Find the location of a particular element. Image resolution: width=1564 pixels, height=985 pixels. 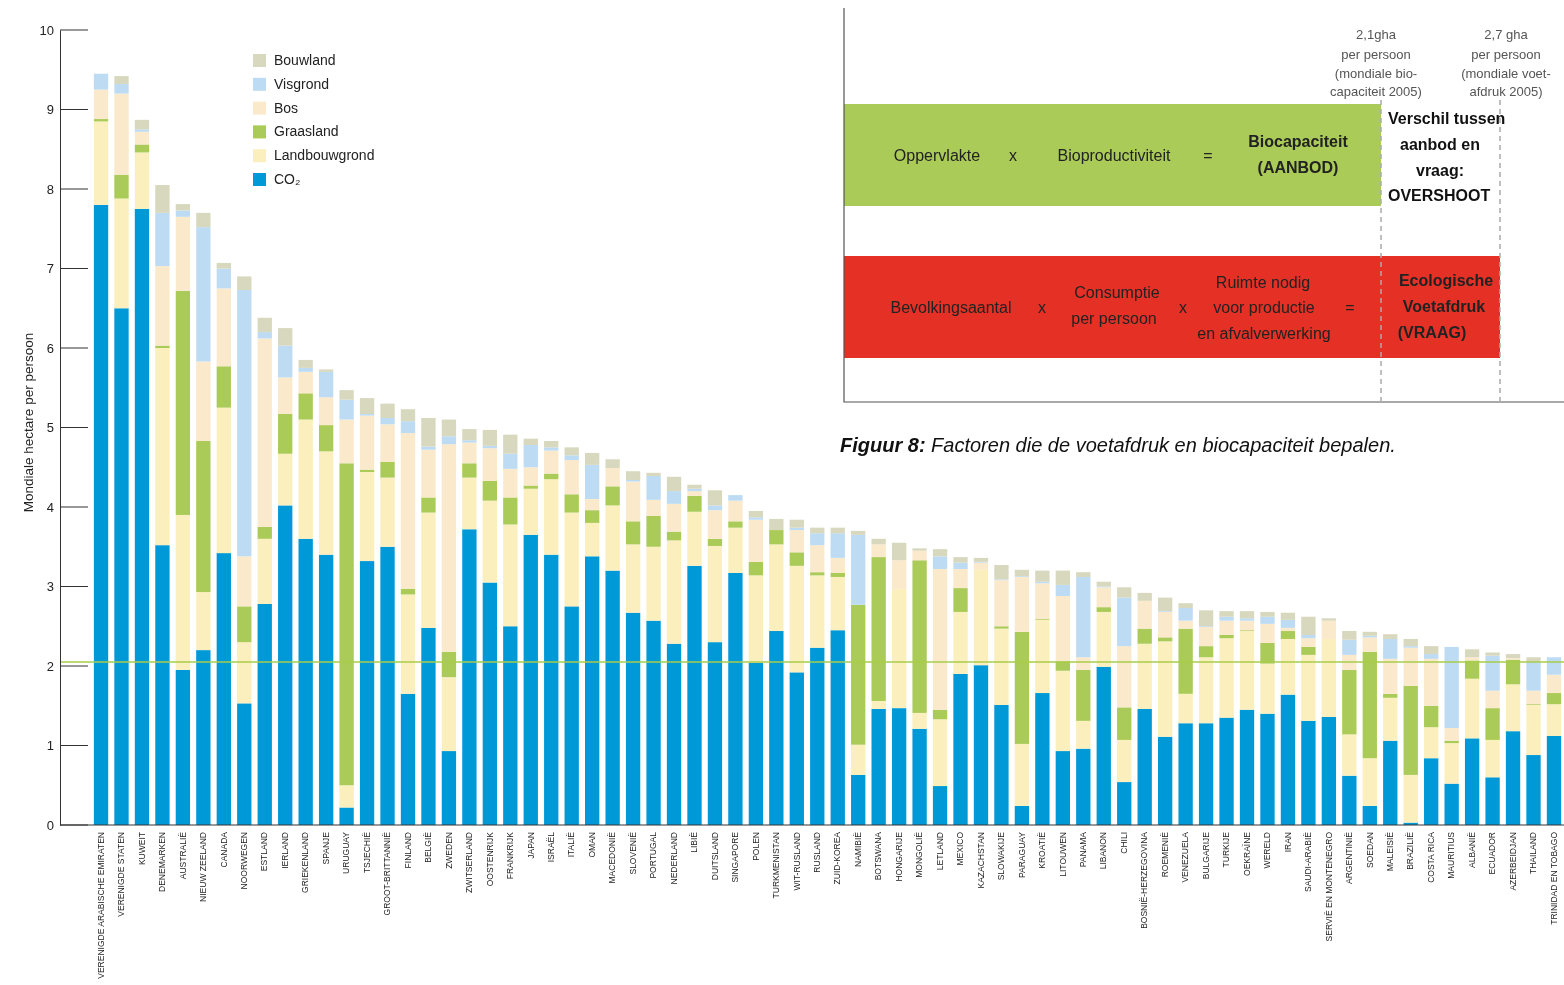

x-tick-label: FRANKRIJK is located at coordinates (510, 855).